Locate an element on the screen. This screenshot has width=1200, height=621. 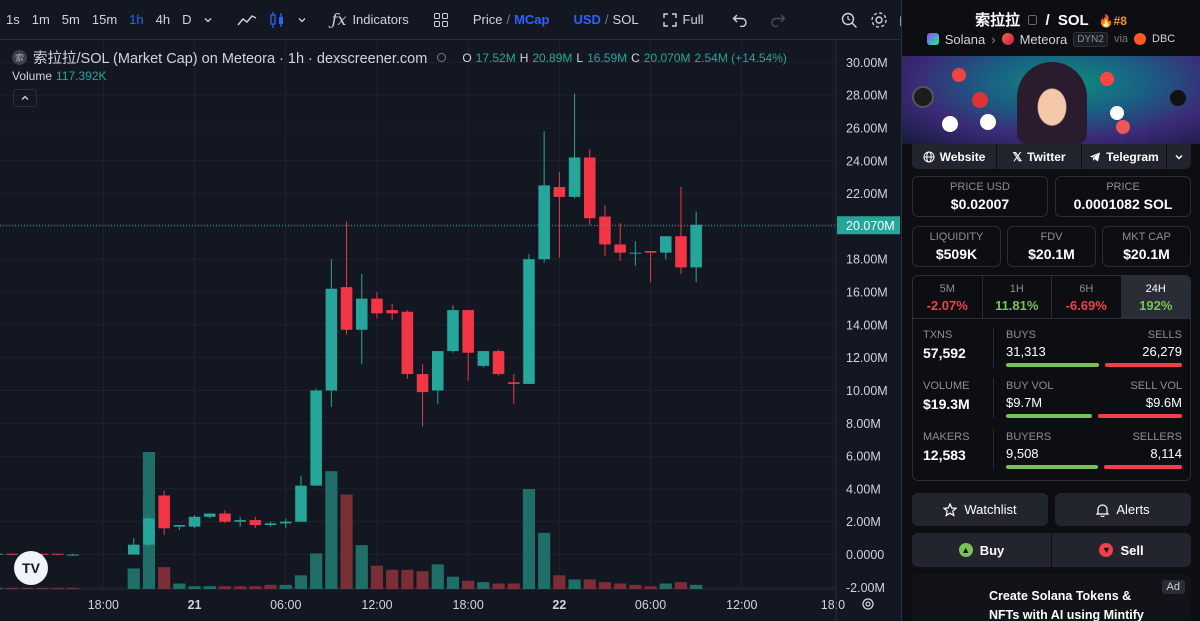
ohlc-close-label: C is located at coordinates (635, 57).